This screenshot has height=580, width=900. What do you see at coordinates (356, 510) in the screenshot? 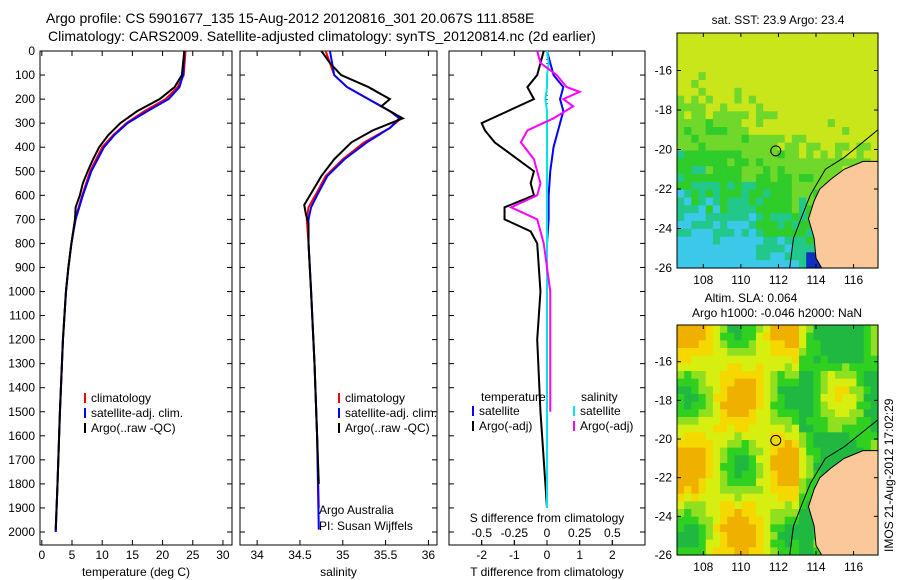
I see `annotation-text: Argo Australia` at bounding box center [356, 510].